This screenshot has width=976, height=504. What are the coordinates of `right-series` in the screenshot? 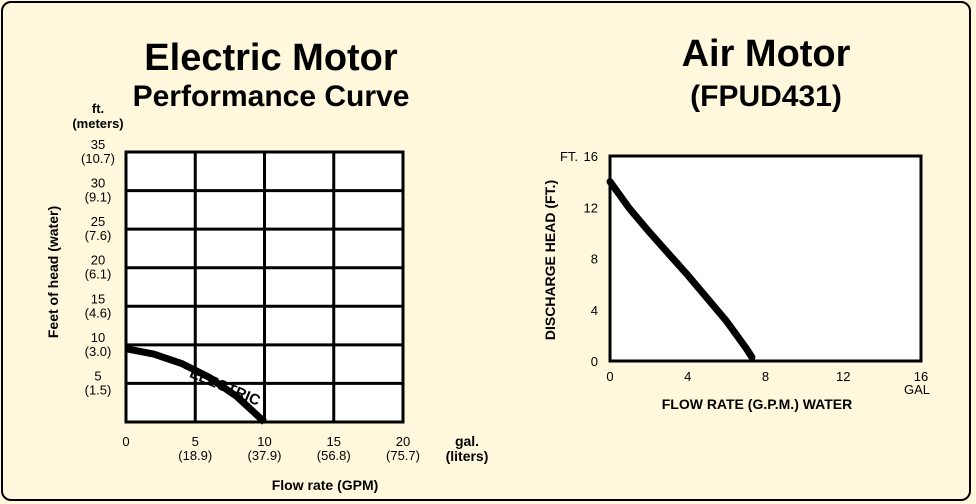 It's located at (681, 269).